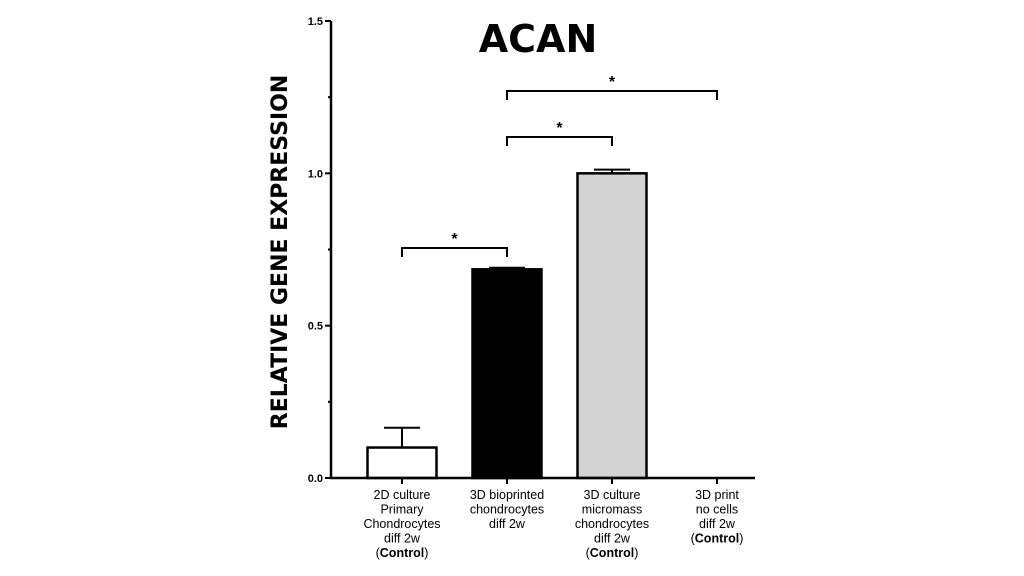  I want to click on x-category-label-line: 2D culture, so click(402, 495).